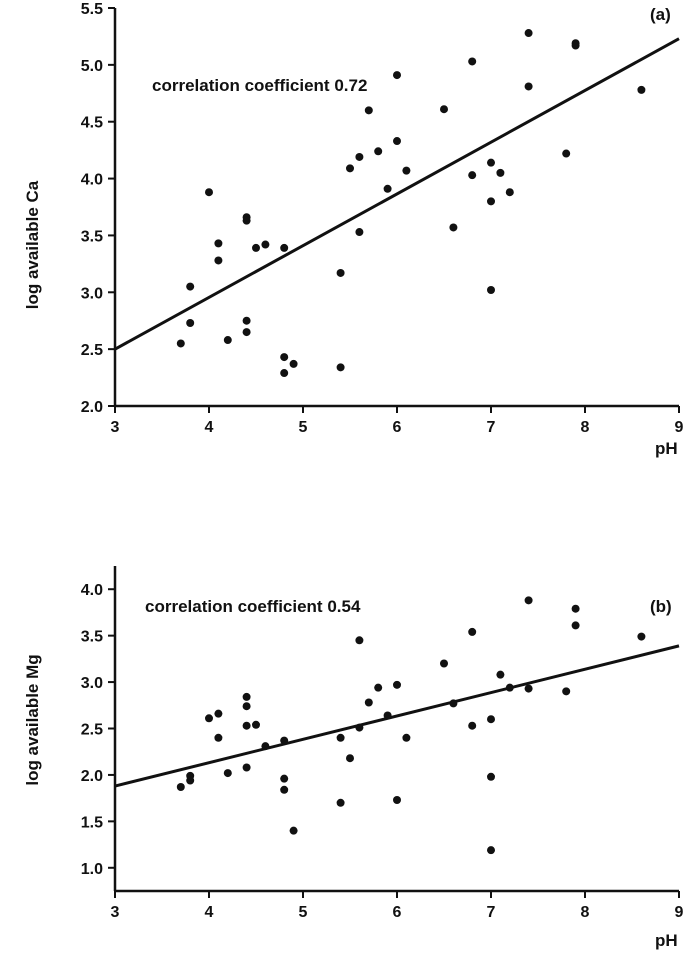 Image resolution: width=700 pixels, height=963 pixels. I want to click on y-tick-label: 1.0, so click(92, 869).